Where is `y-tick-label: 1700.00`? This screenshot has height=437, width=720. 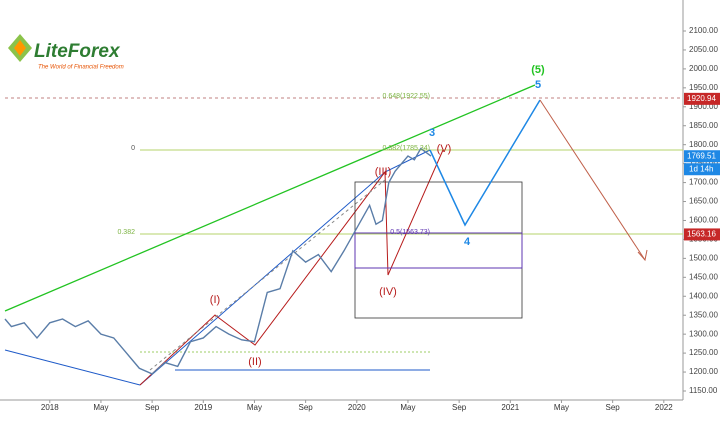 y-tick-label: 1700.00 is located at coordinates (703, 182).